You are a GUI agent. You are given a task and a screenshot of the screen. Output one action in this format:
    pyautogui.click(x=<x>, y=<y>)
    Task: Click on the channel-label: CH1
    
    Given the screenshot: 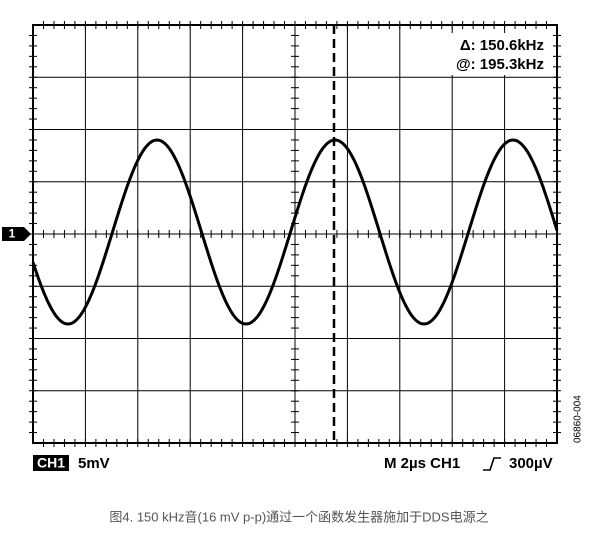 What is the action you would take?
    pyautogui.click(x=51, y=463)
    